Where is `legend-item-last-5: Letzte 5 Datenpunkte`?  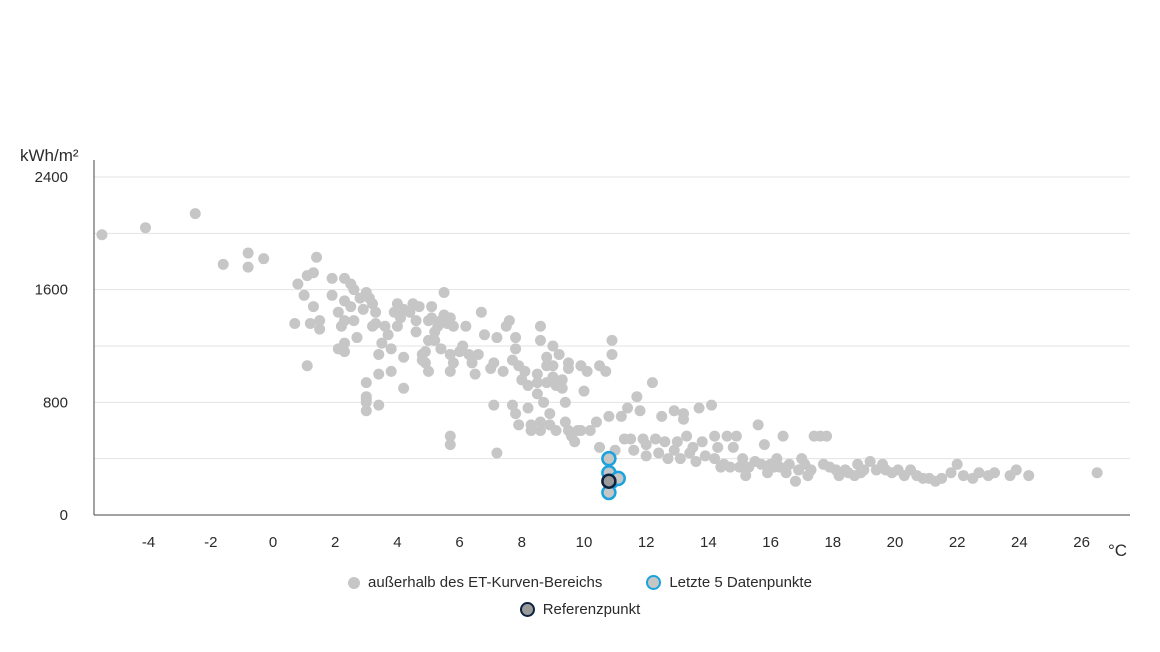 legend-item-last-5: Letzte 5 Datenpunkte is located at coordinates (729, 582).